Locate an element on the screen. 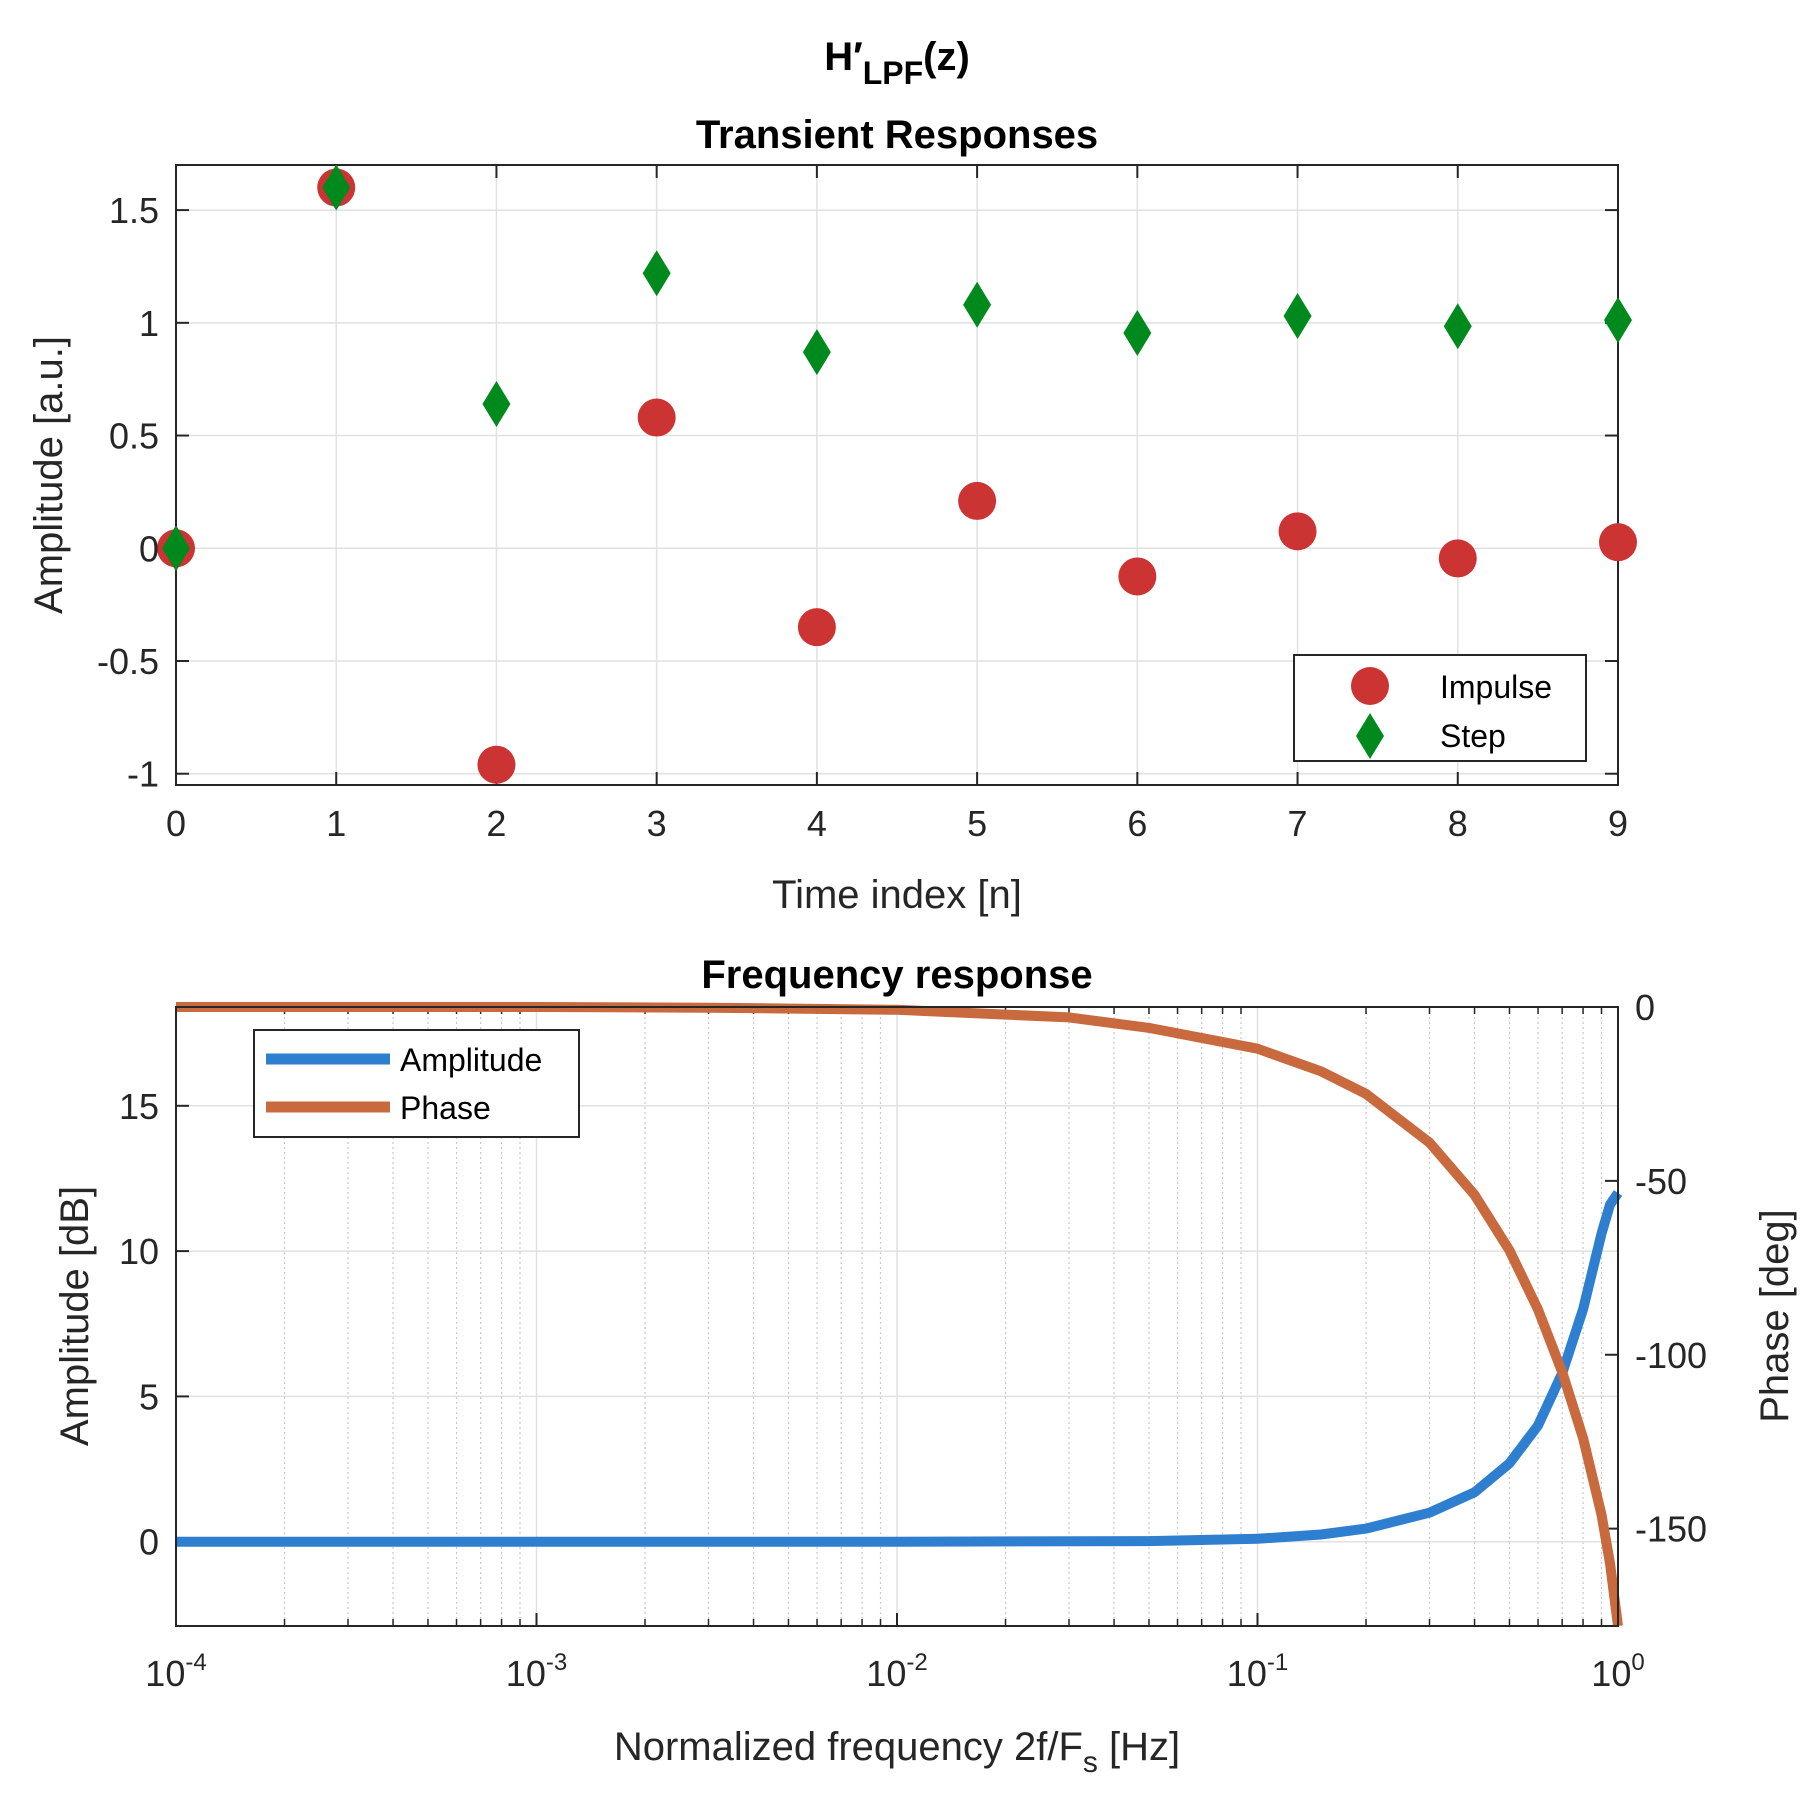 The height and width of the screenshot is (1800, 1800). transient-ytick-label: -0.5 is located at coordinates (128, 661).